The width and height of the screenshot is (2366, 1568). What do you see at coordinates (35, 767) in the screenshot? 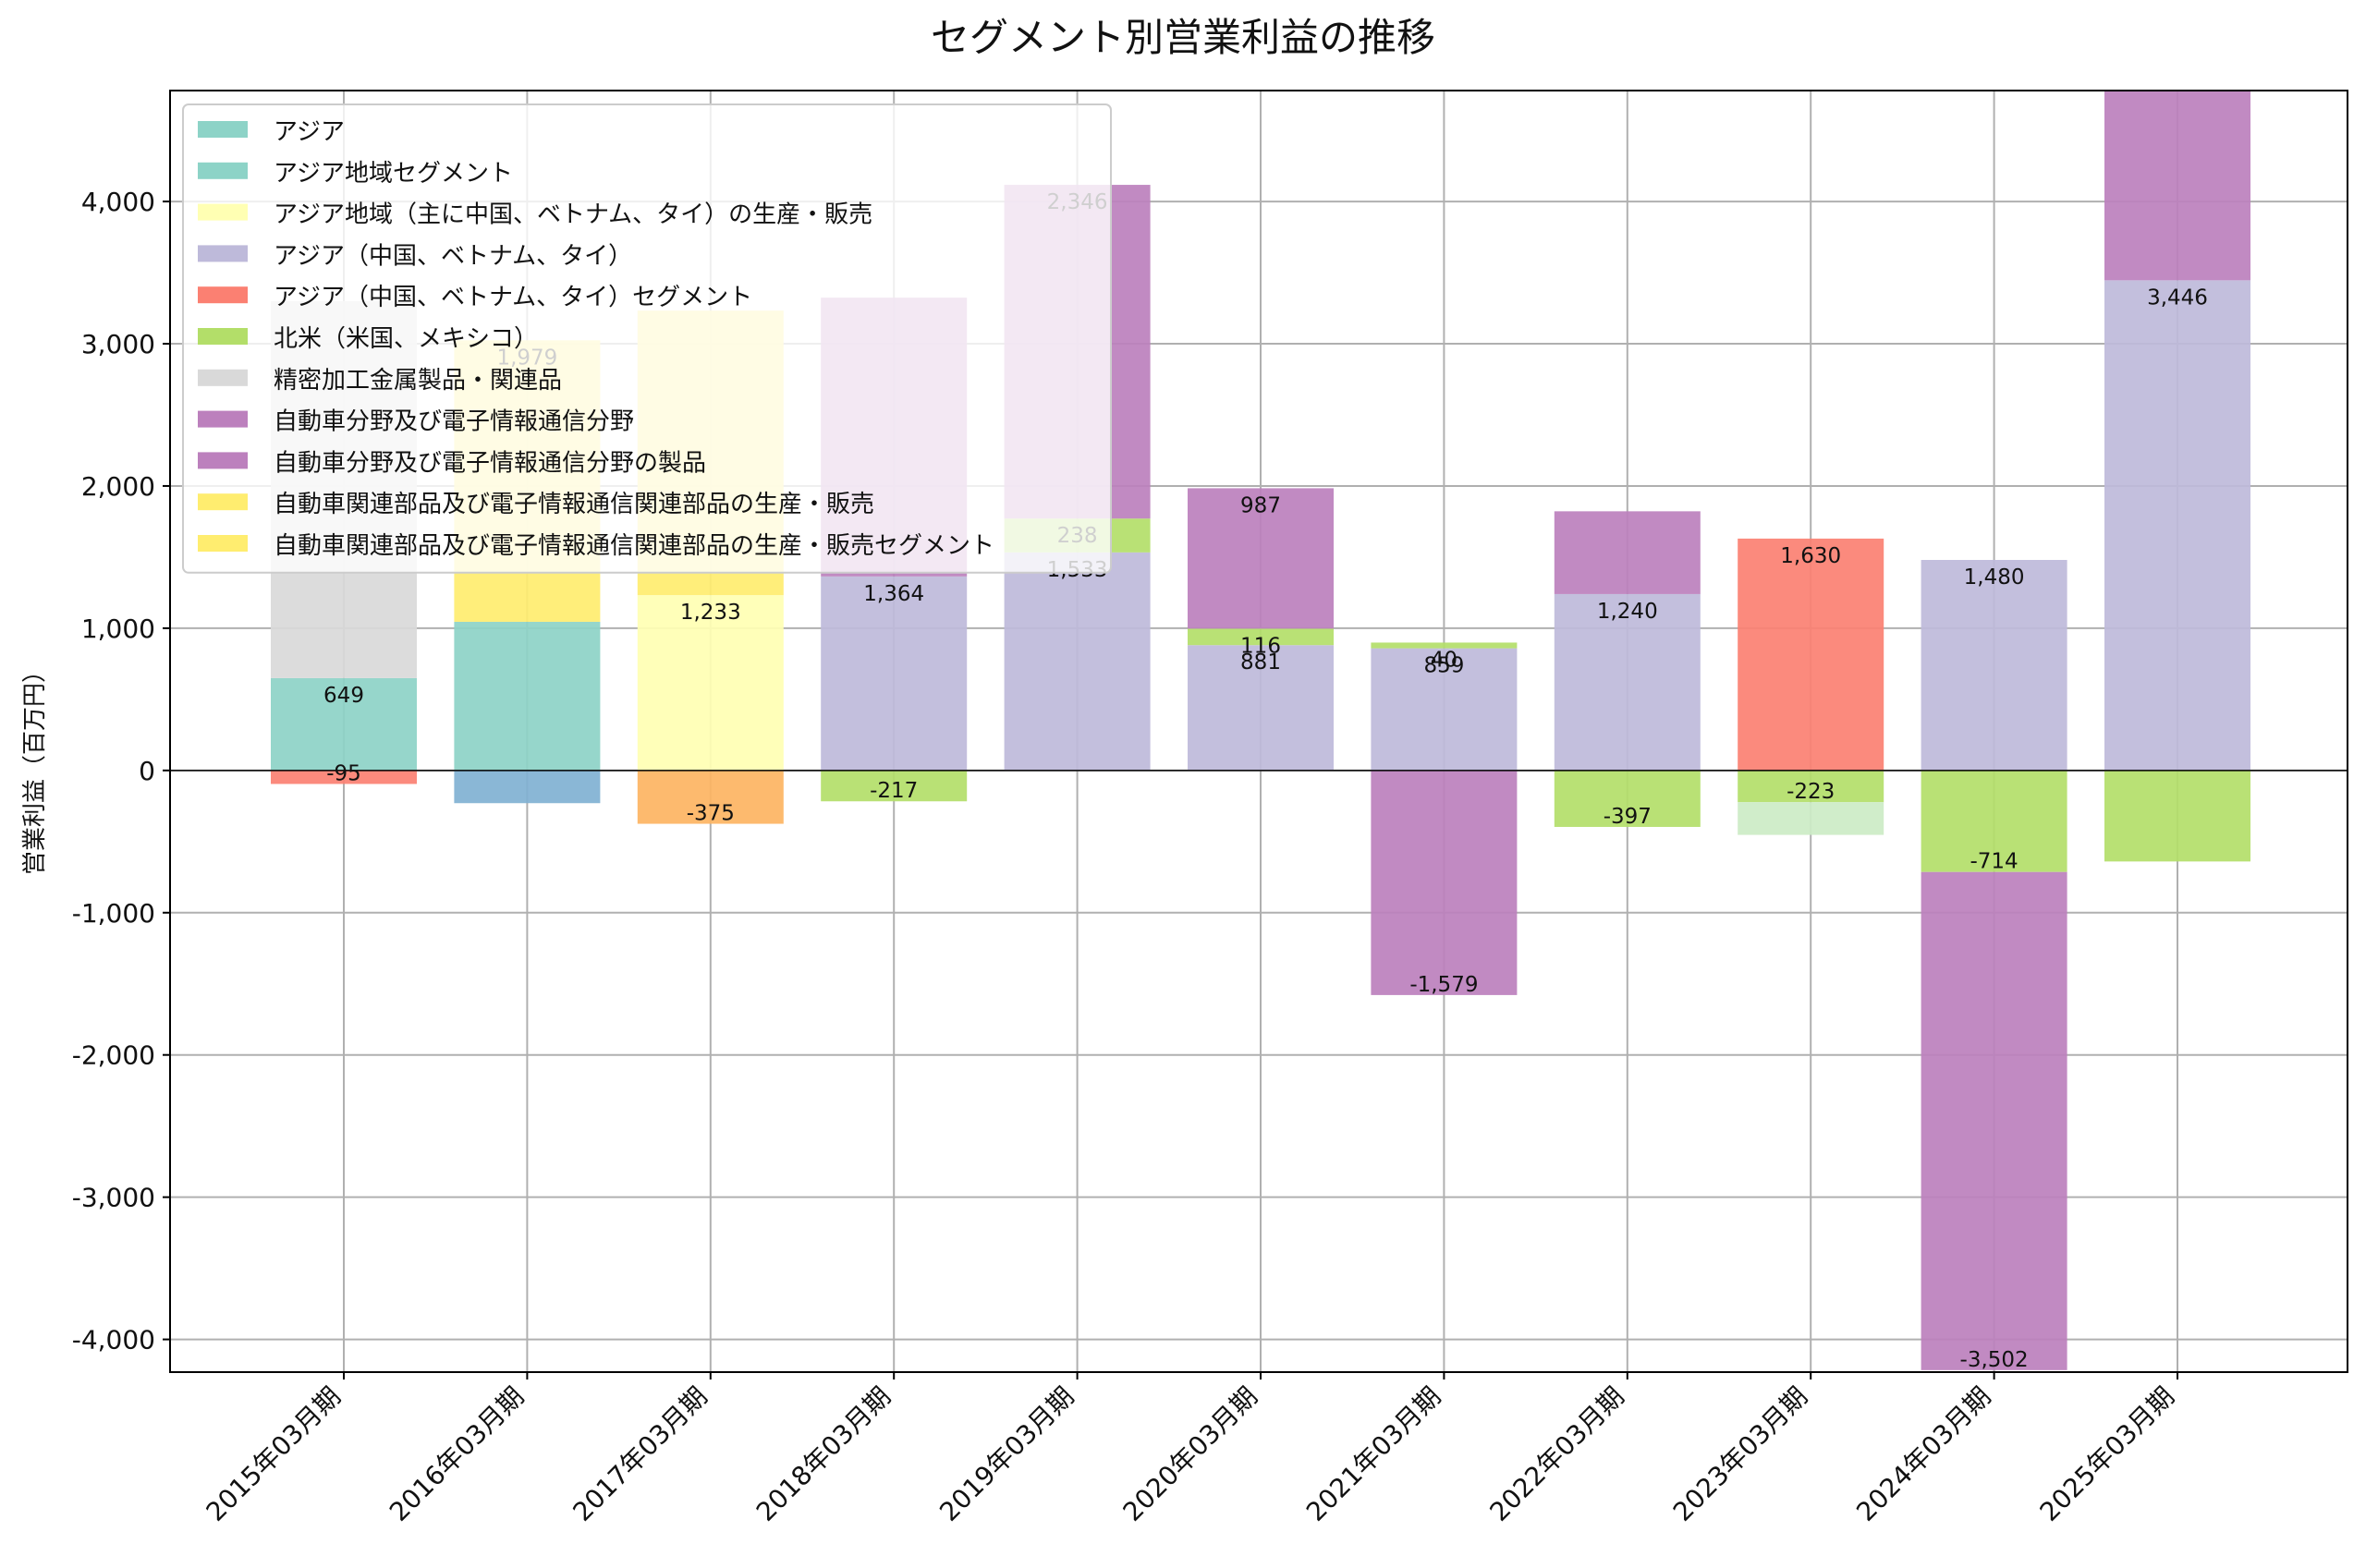
I see `y-axis-label: 営業利益（百万円）` at bounding box center [35, 767].